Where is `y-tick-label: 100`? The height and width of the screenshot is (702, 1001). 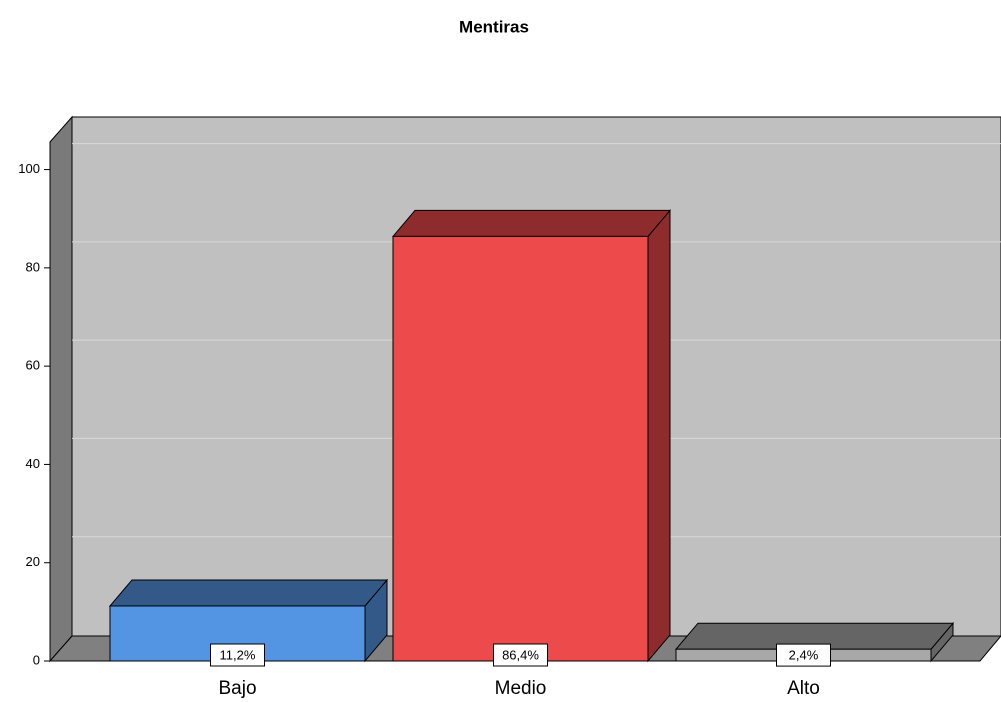
y-tick-label: 100 is located at coordinates (29, 168).